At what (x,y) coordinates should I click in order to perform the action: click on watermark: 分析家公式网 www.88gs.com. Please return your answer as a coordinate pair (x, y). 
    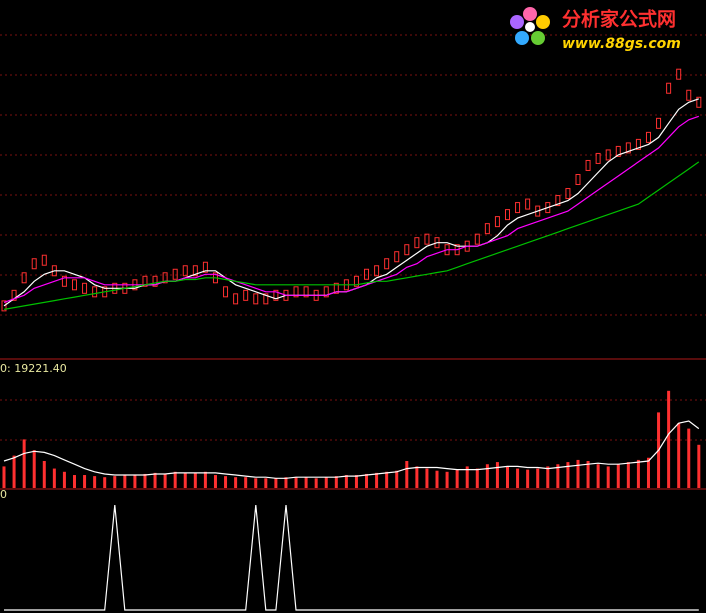
    Looking at the image, I should click on (595, 29).